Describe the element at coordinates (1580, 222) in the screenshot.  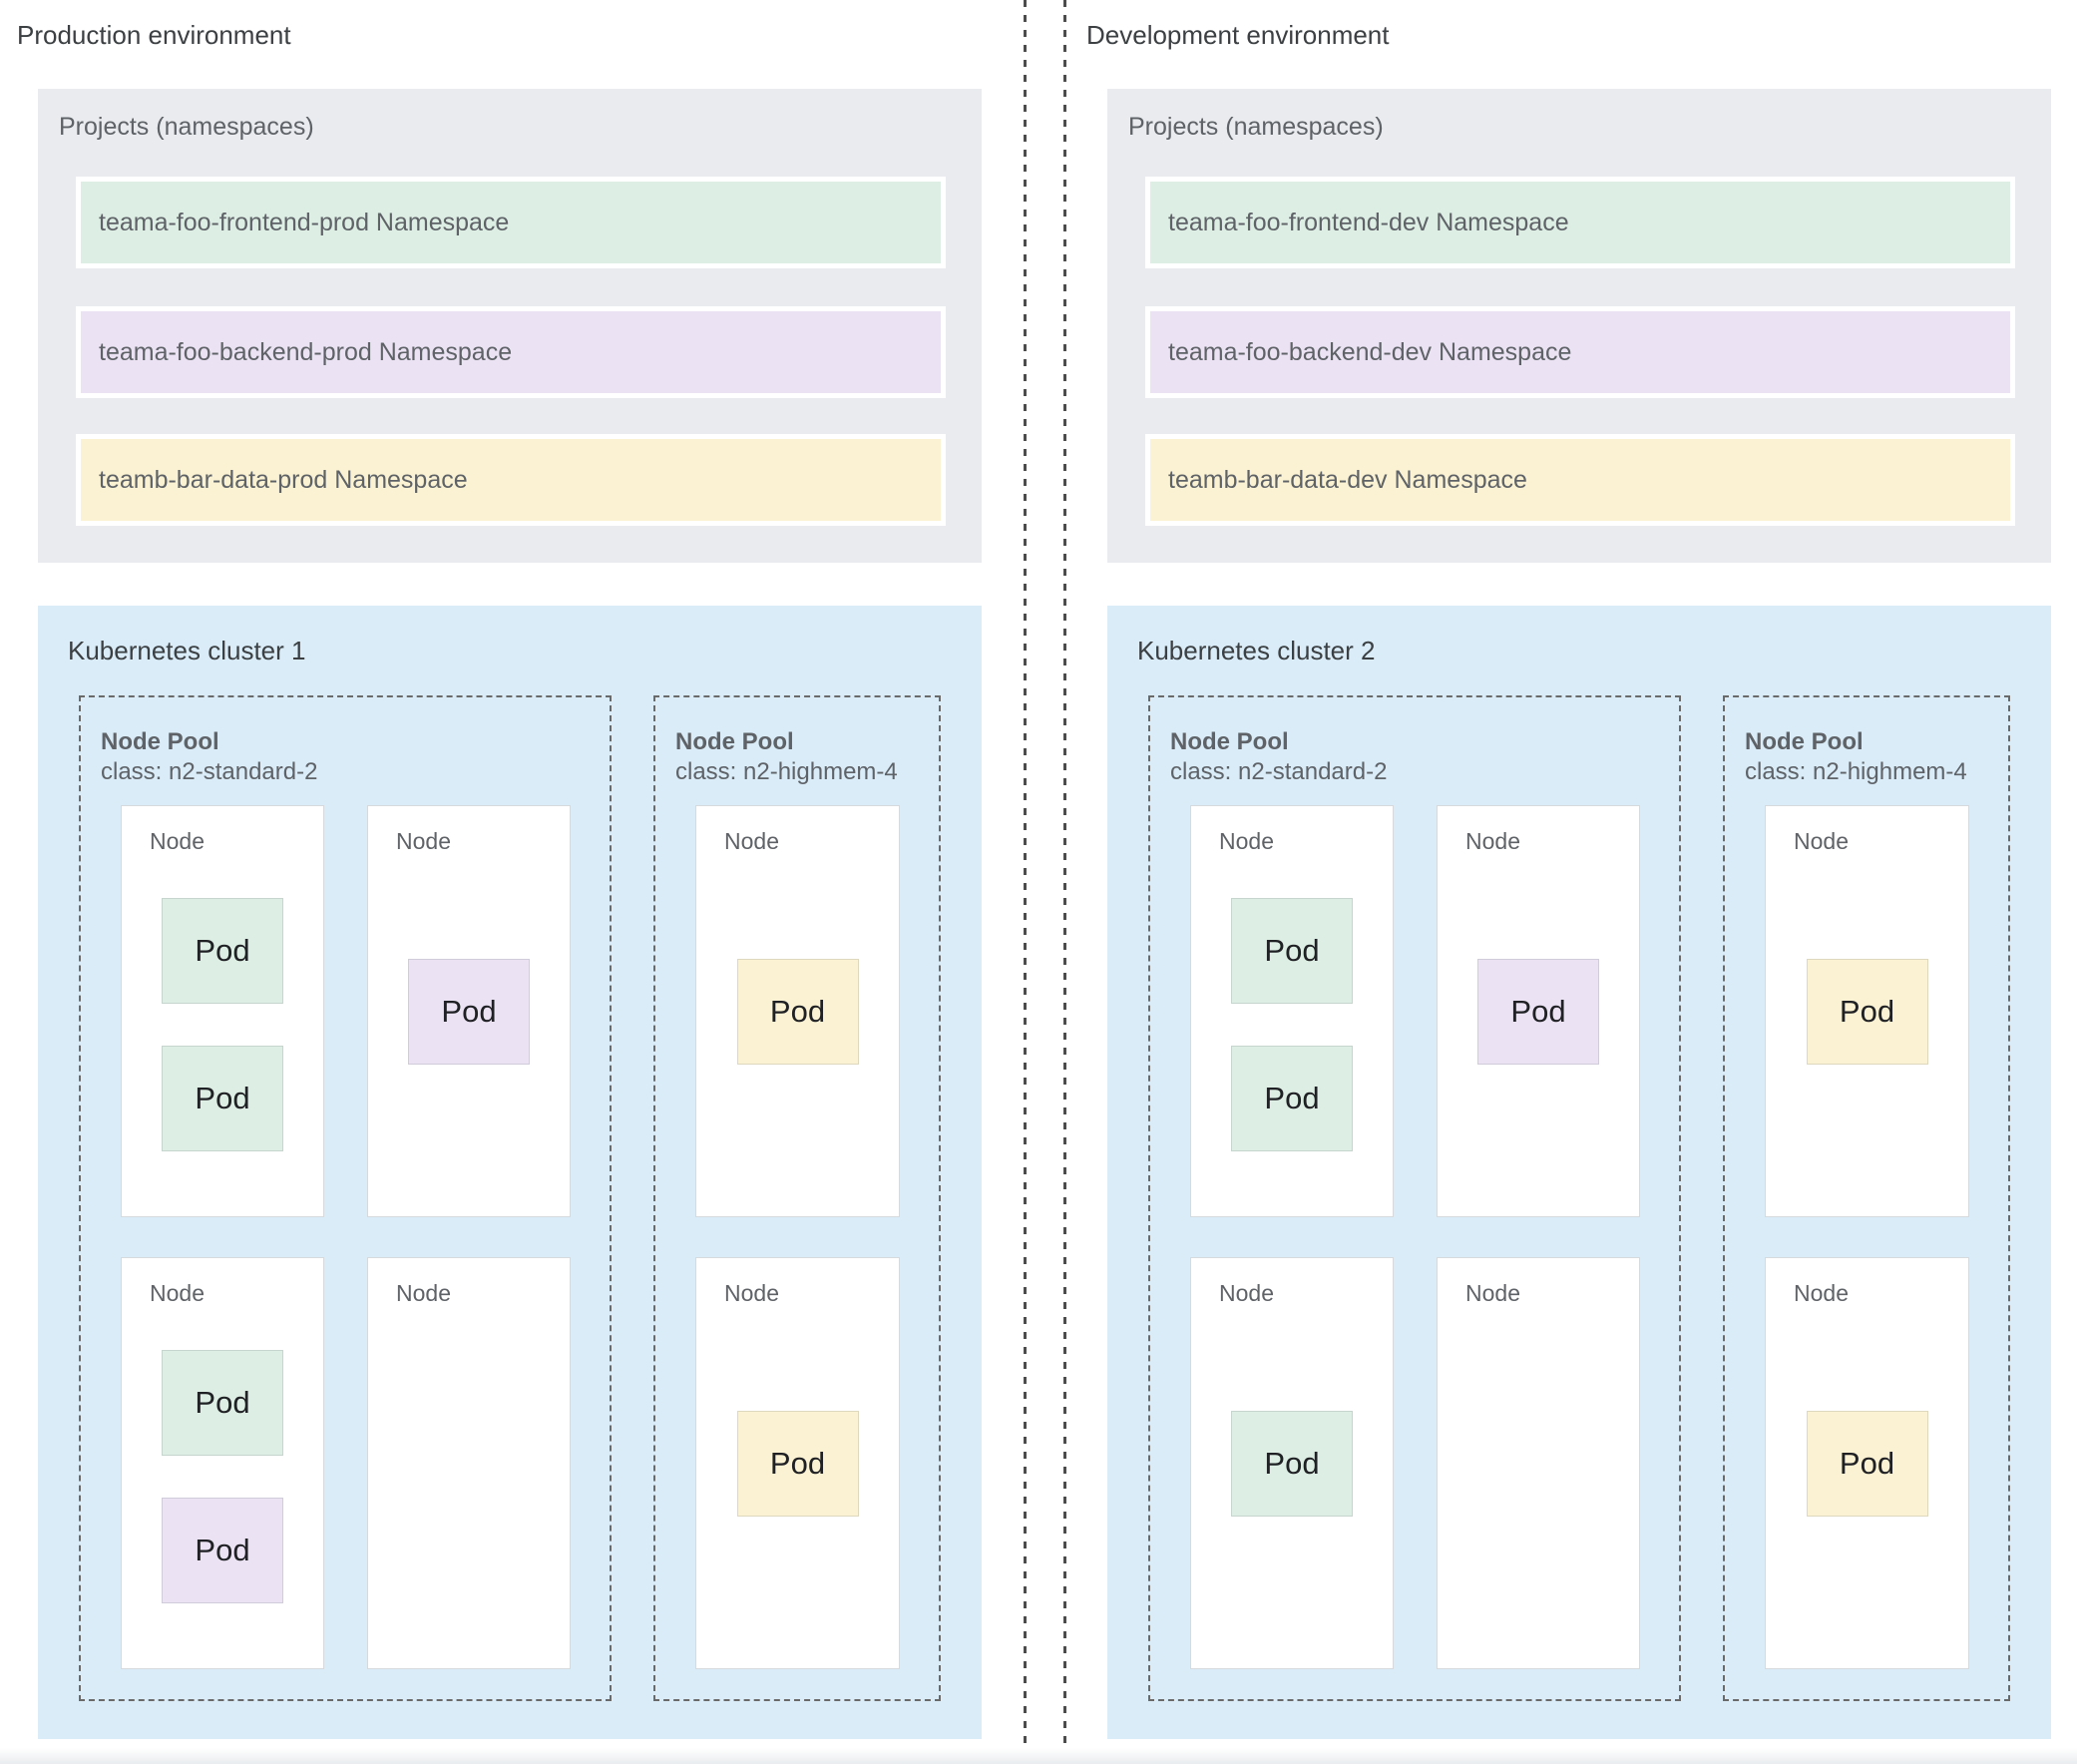
I see `namespace-bar: teama-foo-frontend-dev Namespace` at that location.